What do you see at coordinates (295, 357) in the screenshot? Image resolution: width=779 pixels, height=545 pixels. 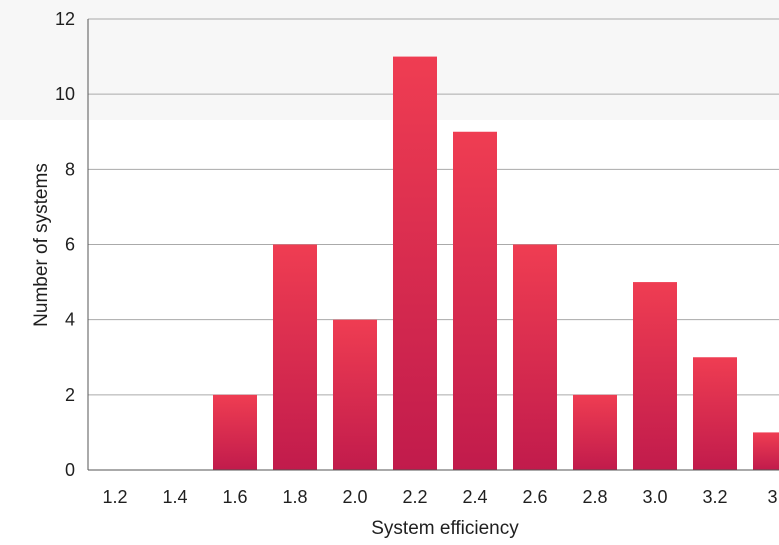 I see `bar-1.8` at bounding box center [295, 357].